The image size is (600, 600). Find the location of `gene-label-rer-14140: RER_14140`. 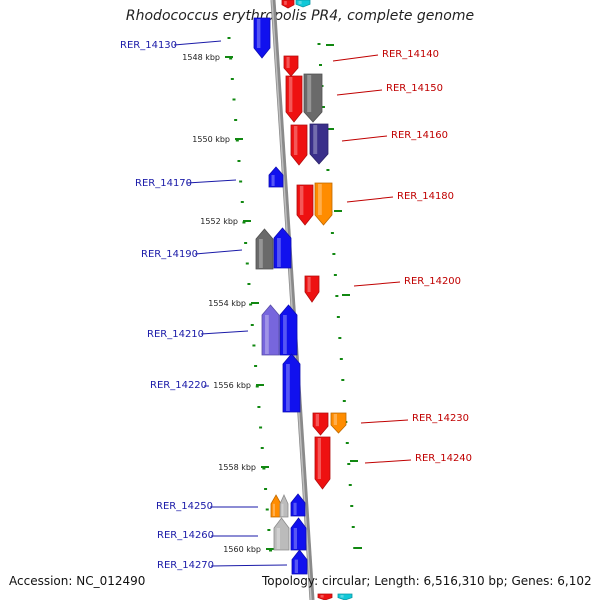

gene-label-rer-14140: RER_14140 is located at coordinates (410, 54).